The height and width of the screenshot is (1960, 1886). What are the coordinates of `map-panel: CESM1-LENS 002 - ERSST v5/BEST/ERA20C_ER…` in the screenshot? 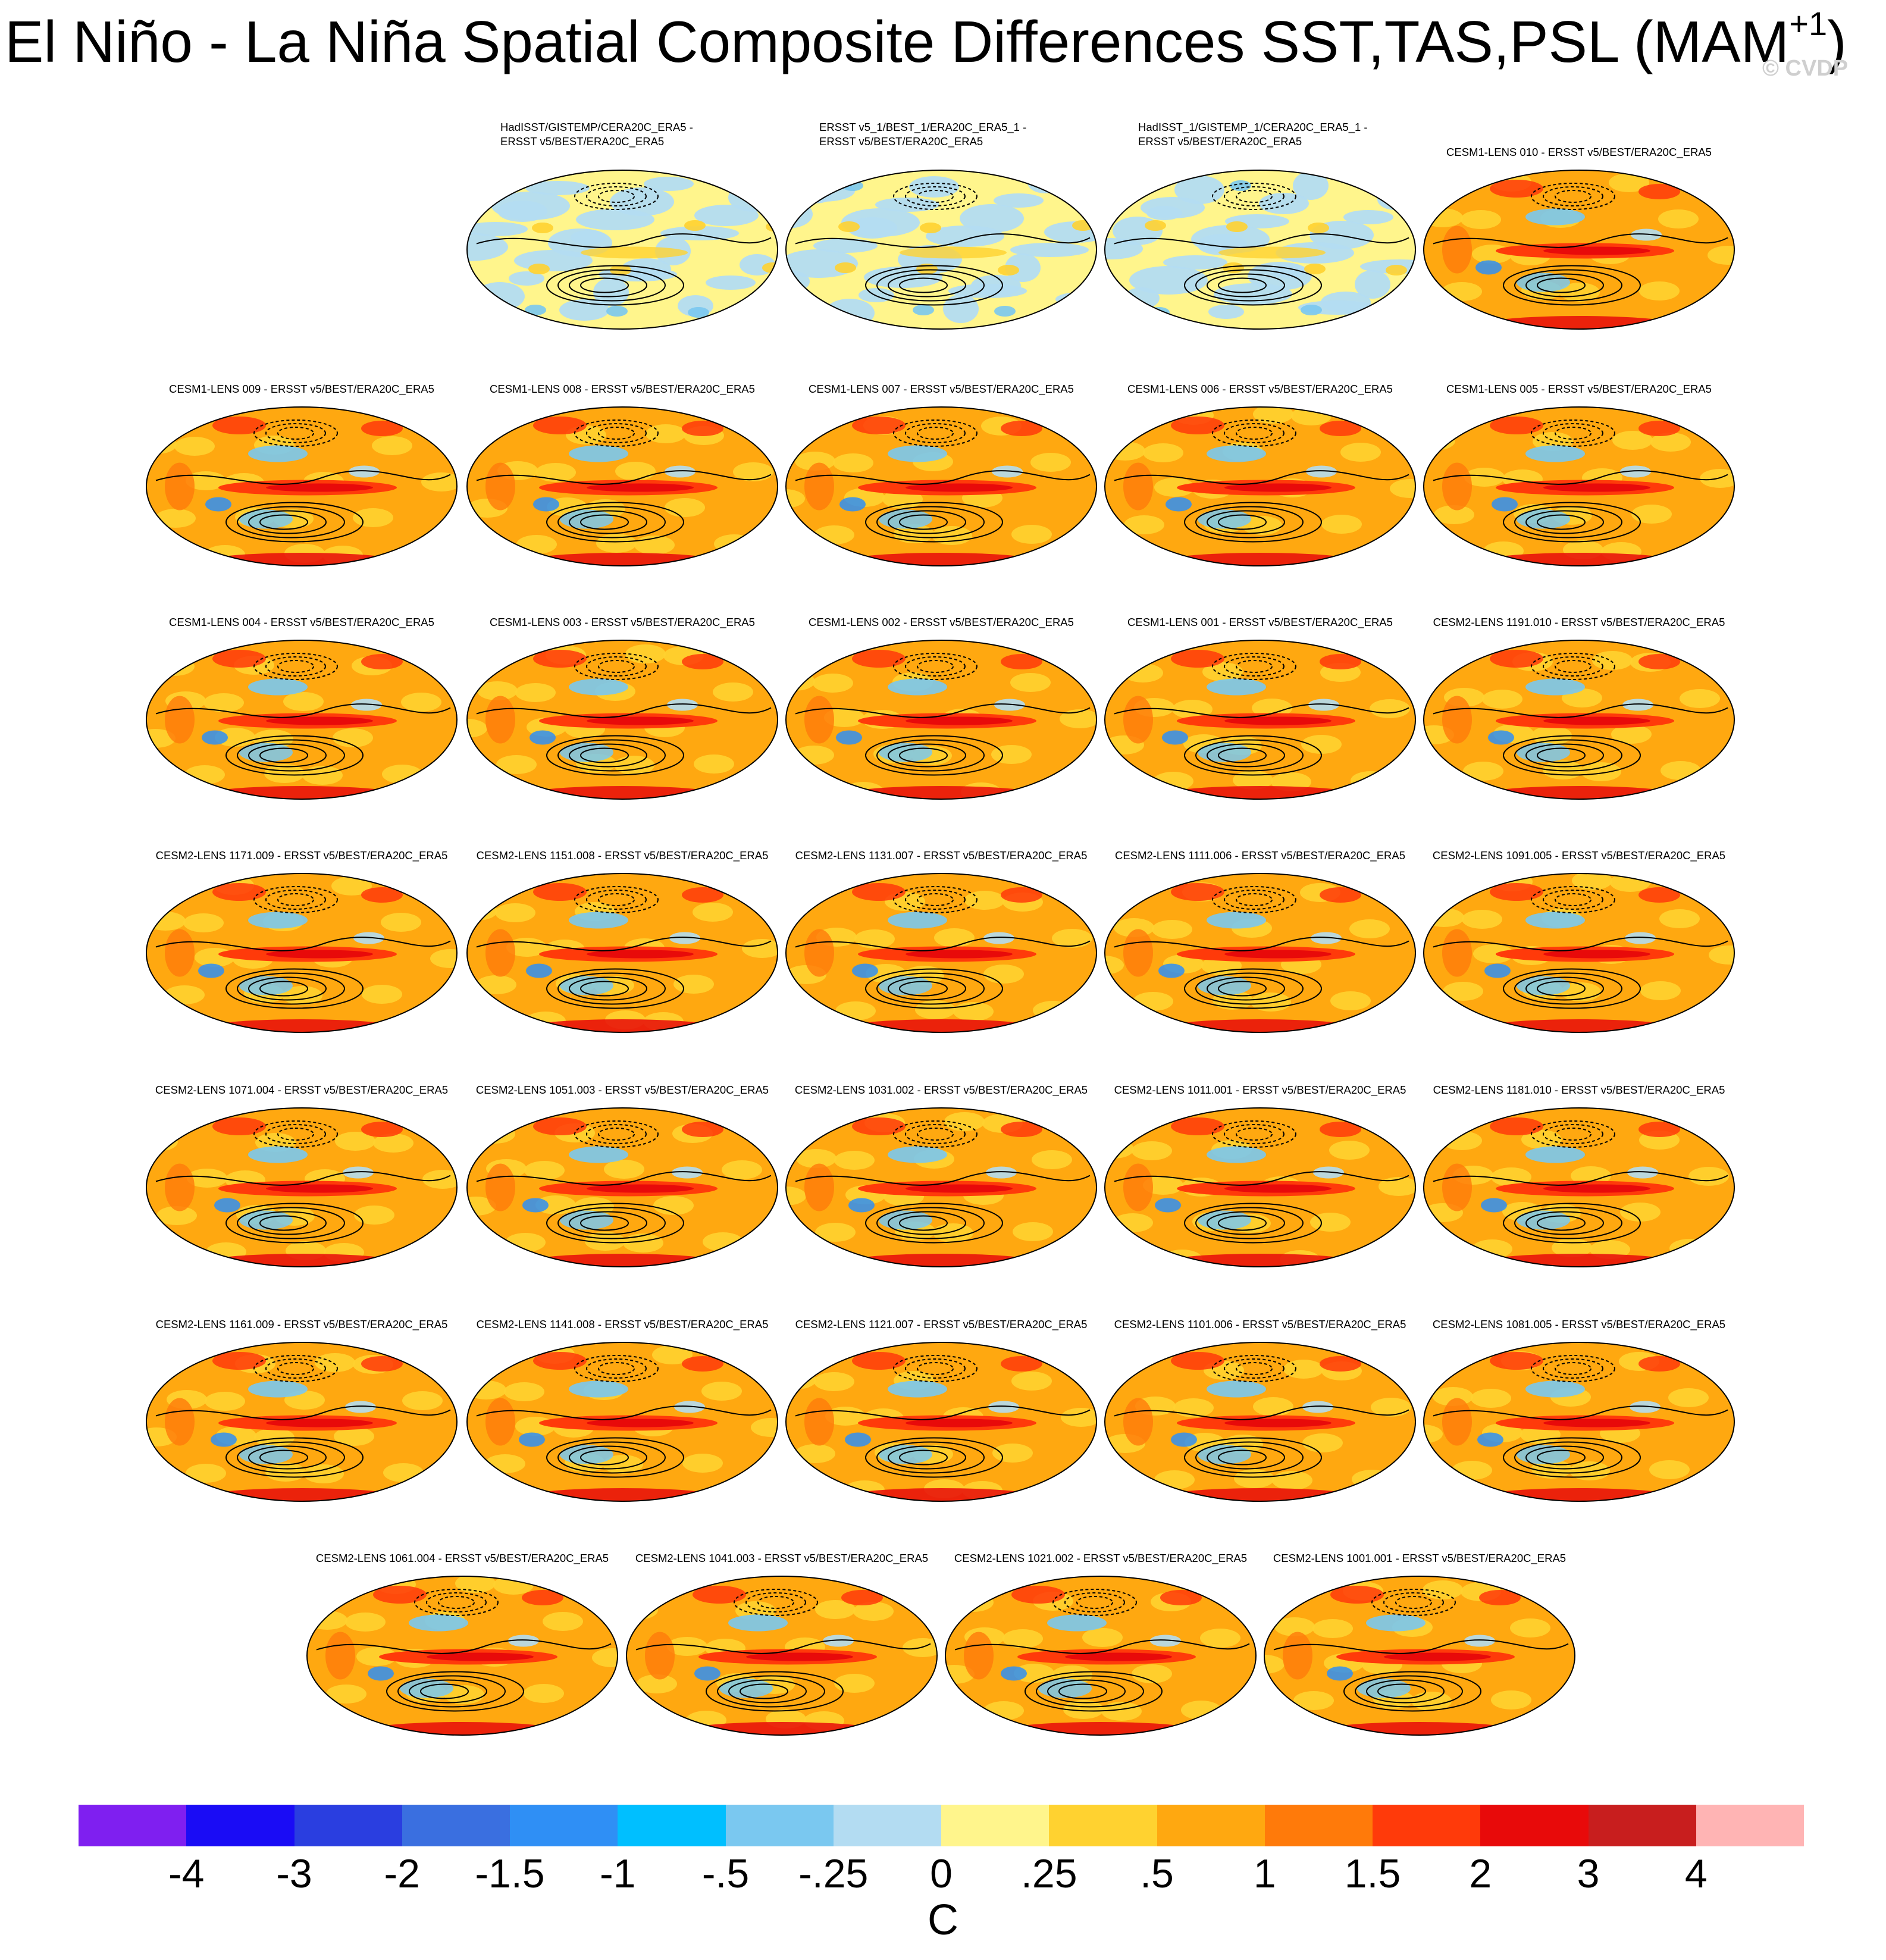 It's located at (941, 703).